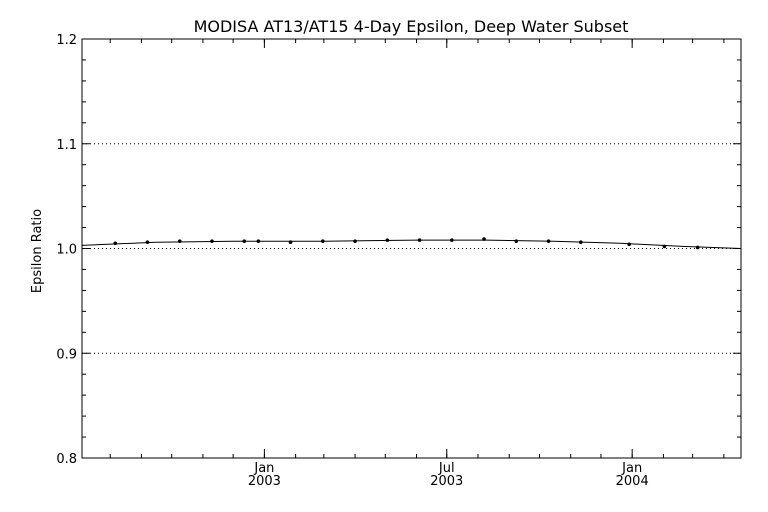  Describe the element at coordinates (66, 40) in the screenshot. I see `y-tick-label-4: 1.2` at that location.